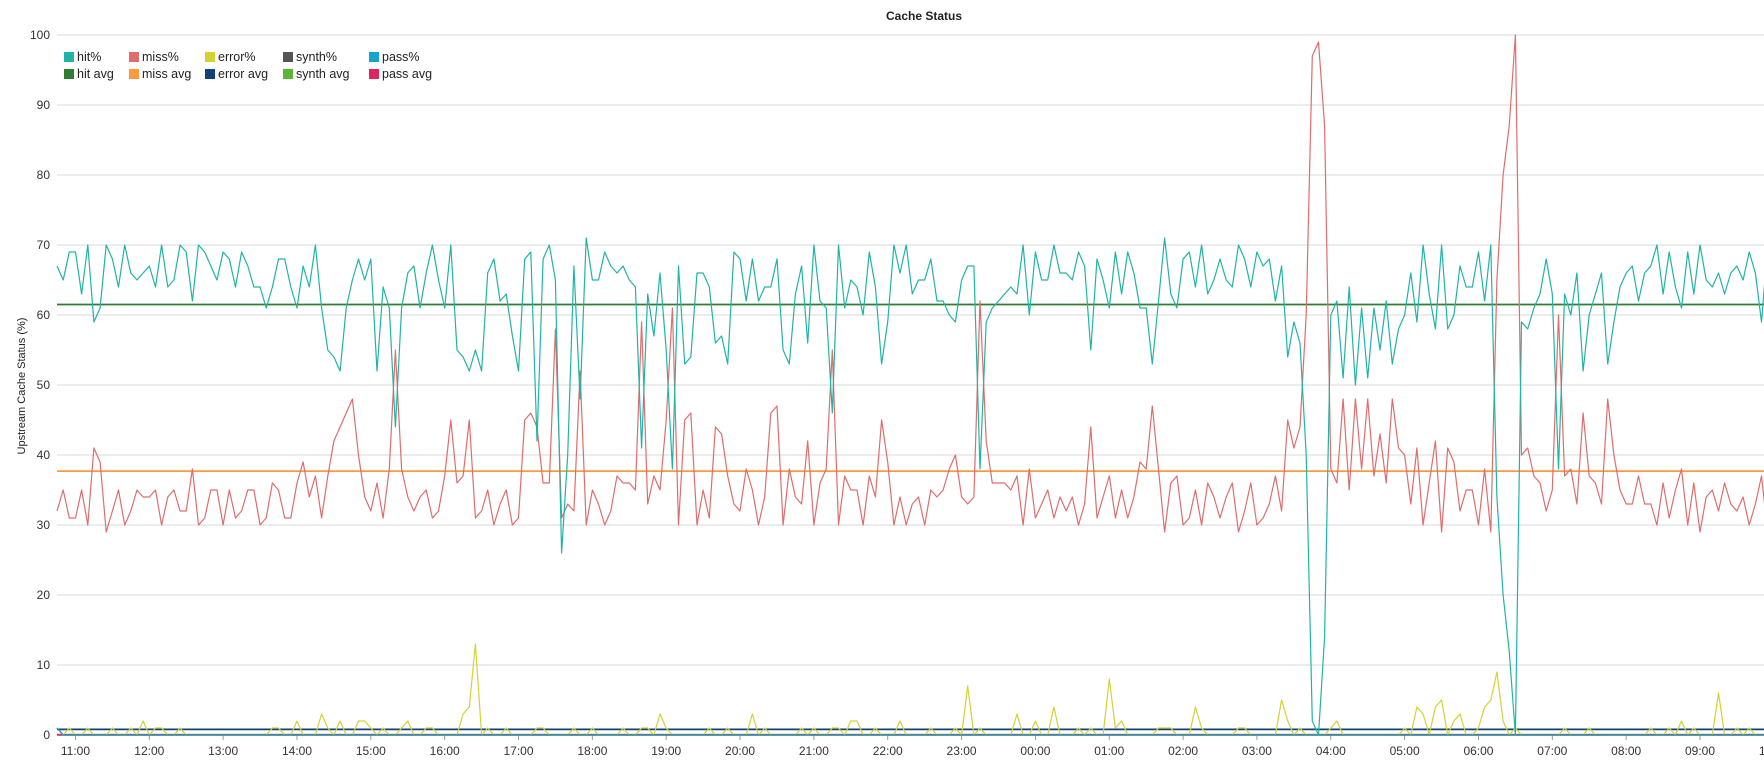  What do you see at coordinates (316, 57) in the screenshot?
I see `legend-label-synth-pct: synth%` at bounding box center [316, 57].